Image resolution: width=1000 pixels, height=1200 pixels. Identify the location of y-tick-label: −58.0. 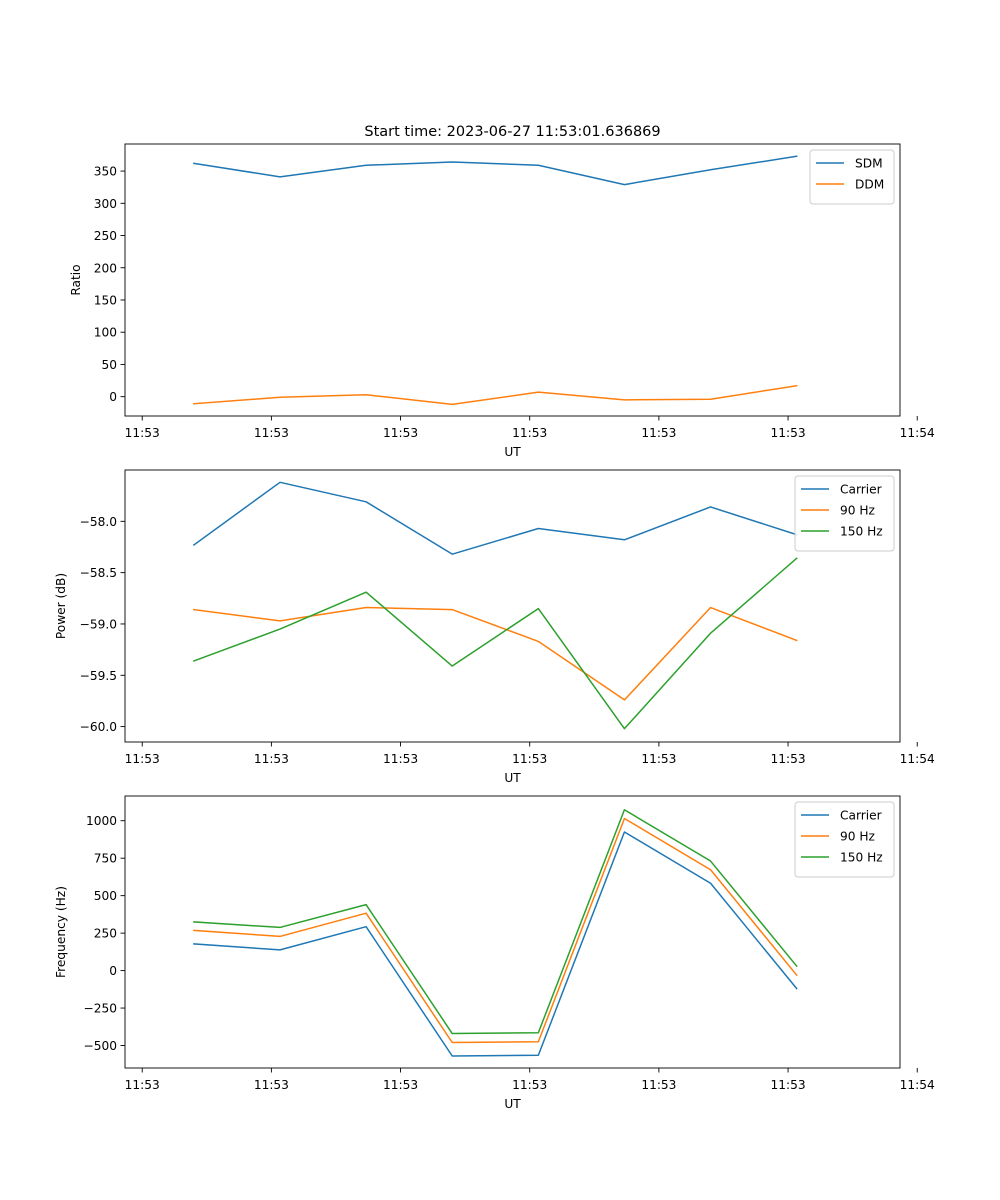
(98, 522).